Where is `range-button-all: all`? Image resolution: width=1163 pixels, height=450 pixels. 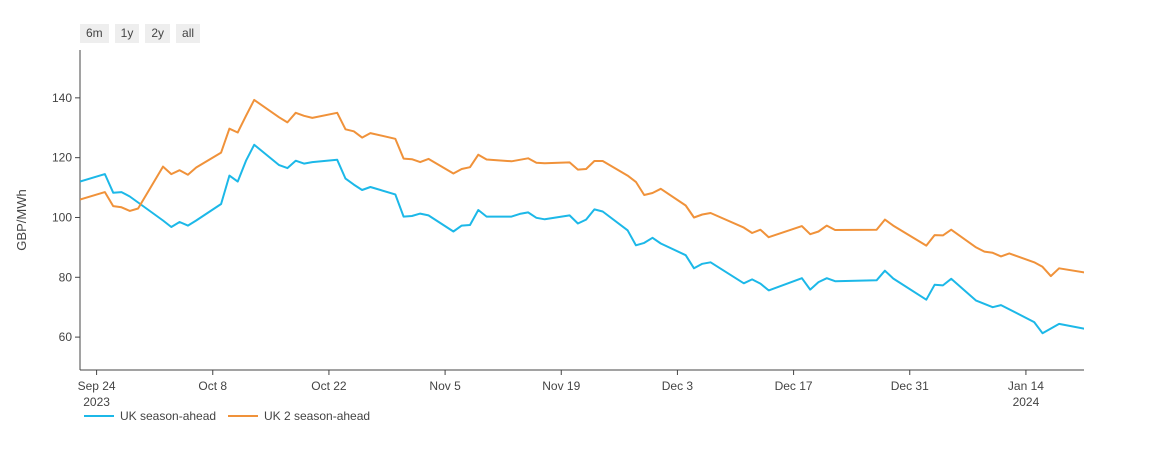
range-button-all: all is located at coordinates (188, 33).